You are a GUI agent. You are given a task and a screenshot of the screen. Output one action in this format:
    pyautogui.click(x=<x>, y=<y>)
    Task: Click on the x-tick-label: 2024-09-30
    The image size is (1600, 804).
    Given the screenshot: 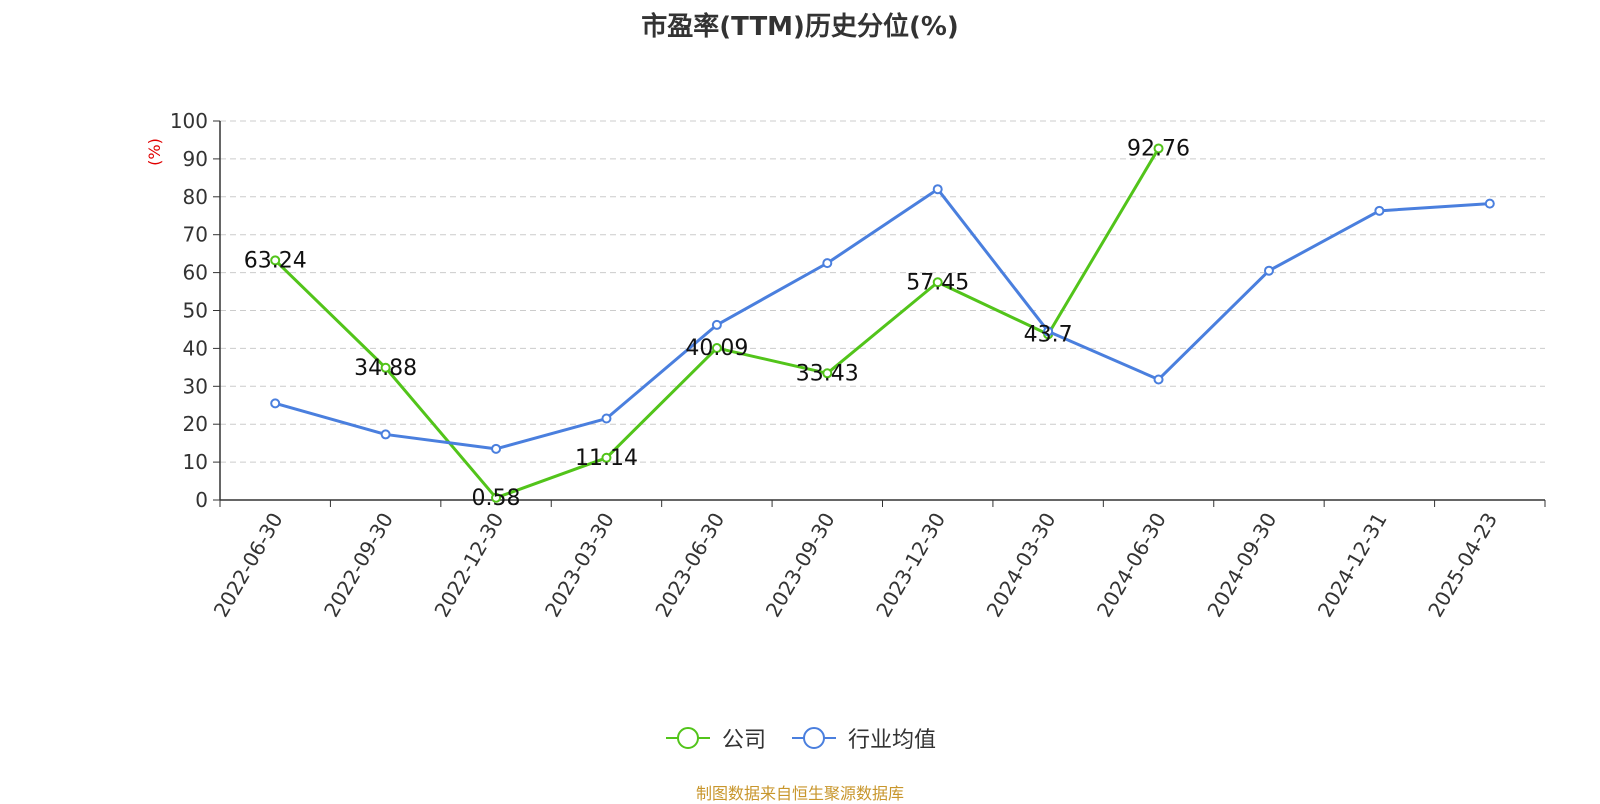 What is the action you would take?
    pyautogui.click(x=1241, y=565)
    